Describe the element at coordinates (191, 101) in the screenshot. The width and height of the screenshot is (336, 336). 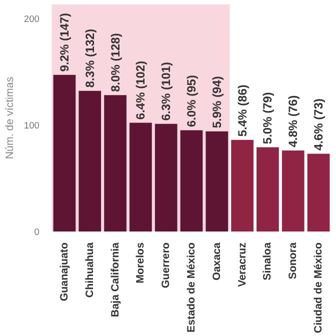
I see `data-label: 6.0% (95)` at that location.